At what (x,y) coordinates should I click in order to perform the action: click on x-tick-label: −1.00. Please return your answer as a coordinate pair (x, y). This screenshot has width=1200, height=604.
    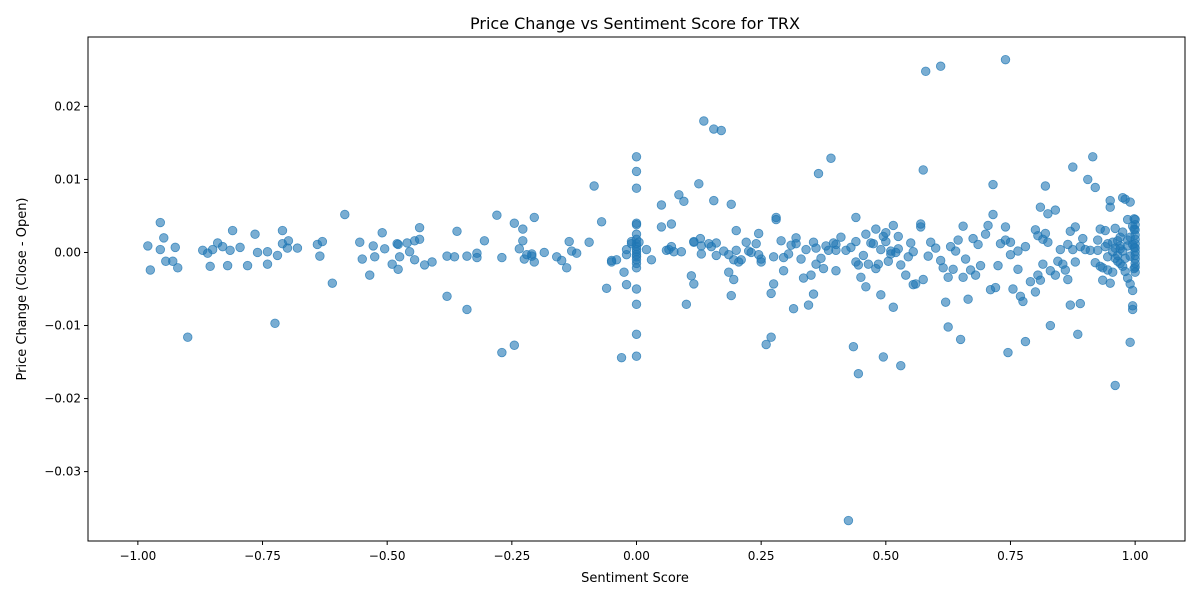
    Looking at the image, I should click on (137, 556).